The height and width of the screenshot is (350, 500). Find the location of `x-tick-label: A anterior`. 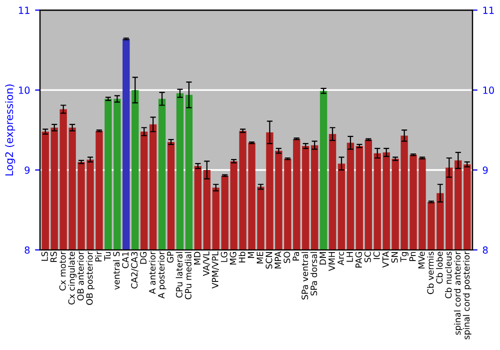

x-tick-label: A anterior is located at coordinates (152, 272).